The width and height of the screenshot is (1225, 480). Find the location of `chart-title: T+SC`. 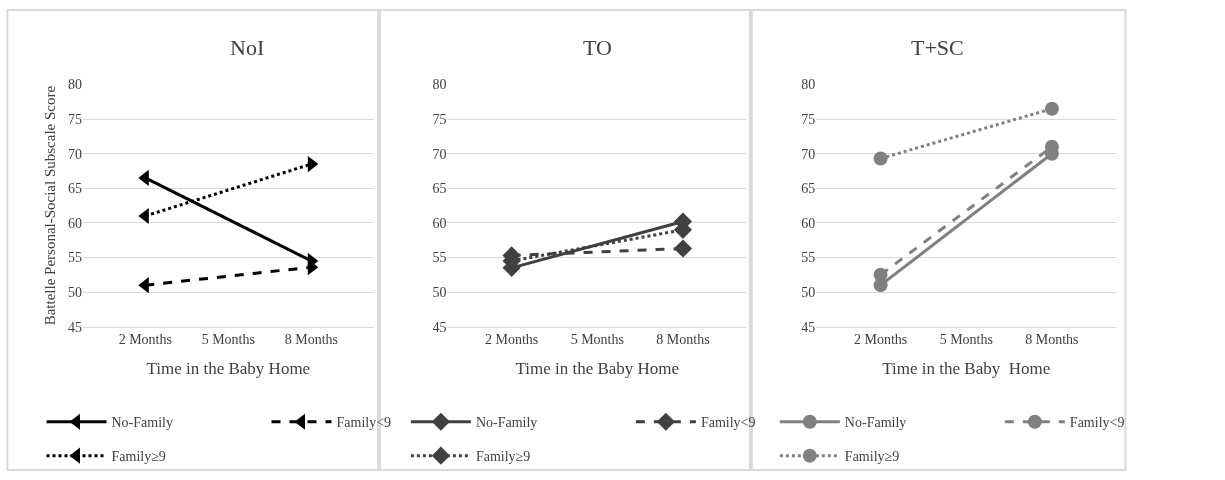

chart-title: T+SC is located at coordinates (937, 47).